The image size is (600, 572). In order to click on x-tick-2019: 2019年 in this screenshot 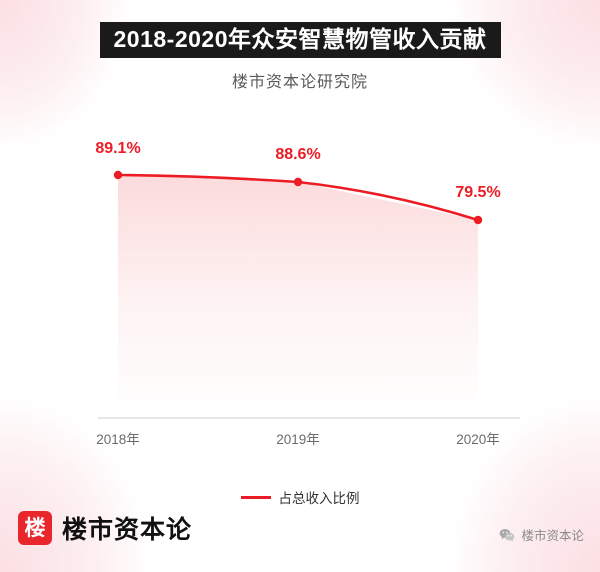, I will do `click(298, 439)`.